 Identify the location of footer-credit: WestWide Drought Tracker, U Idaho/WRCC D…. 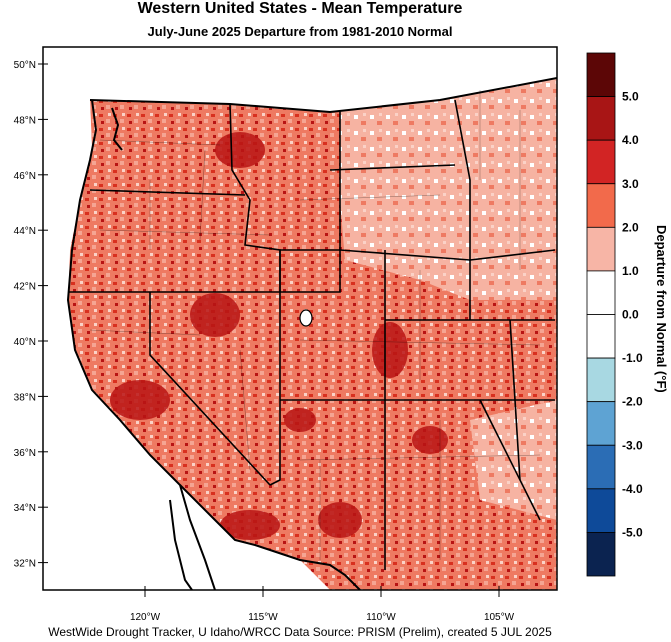
(300, 632).